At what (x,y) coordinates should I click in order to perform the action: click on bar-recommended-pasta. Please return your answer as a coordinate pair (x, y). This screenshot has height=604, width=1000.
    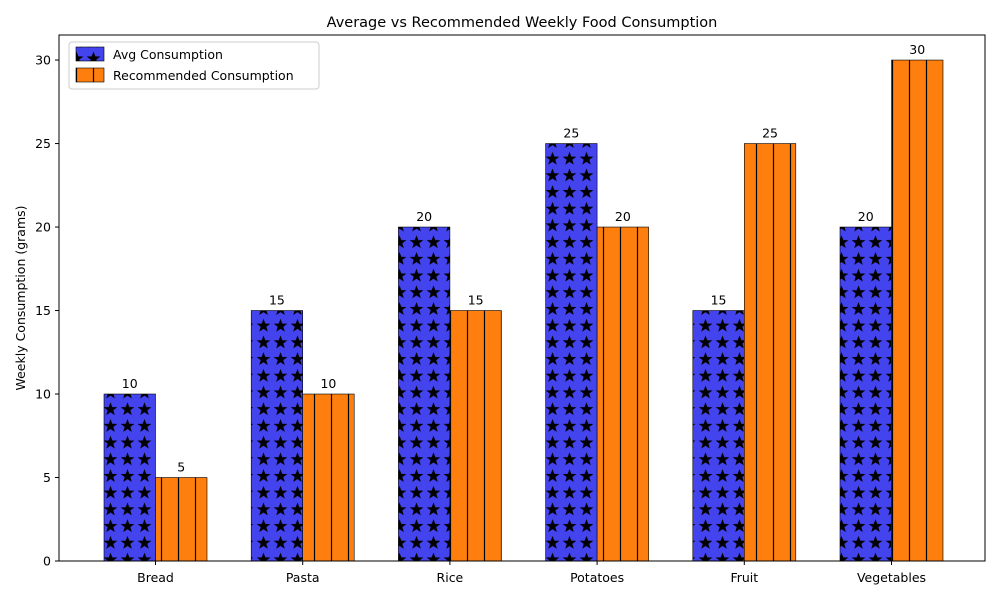
    Looking at the image, I should click on (328, 477).